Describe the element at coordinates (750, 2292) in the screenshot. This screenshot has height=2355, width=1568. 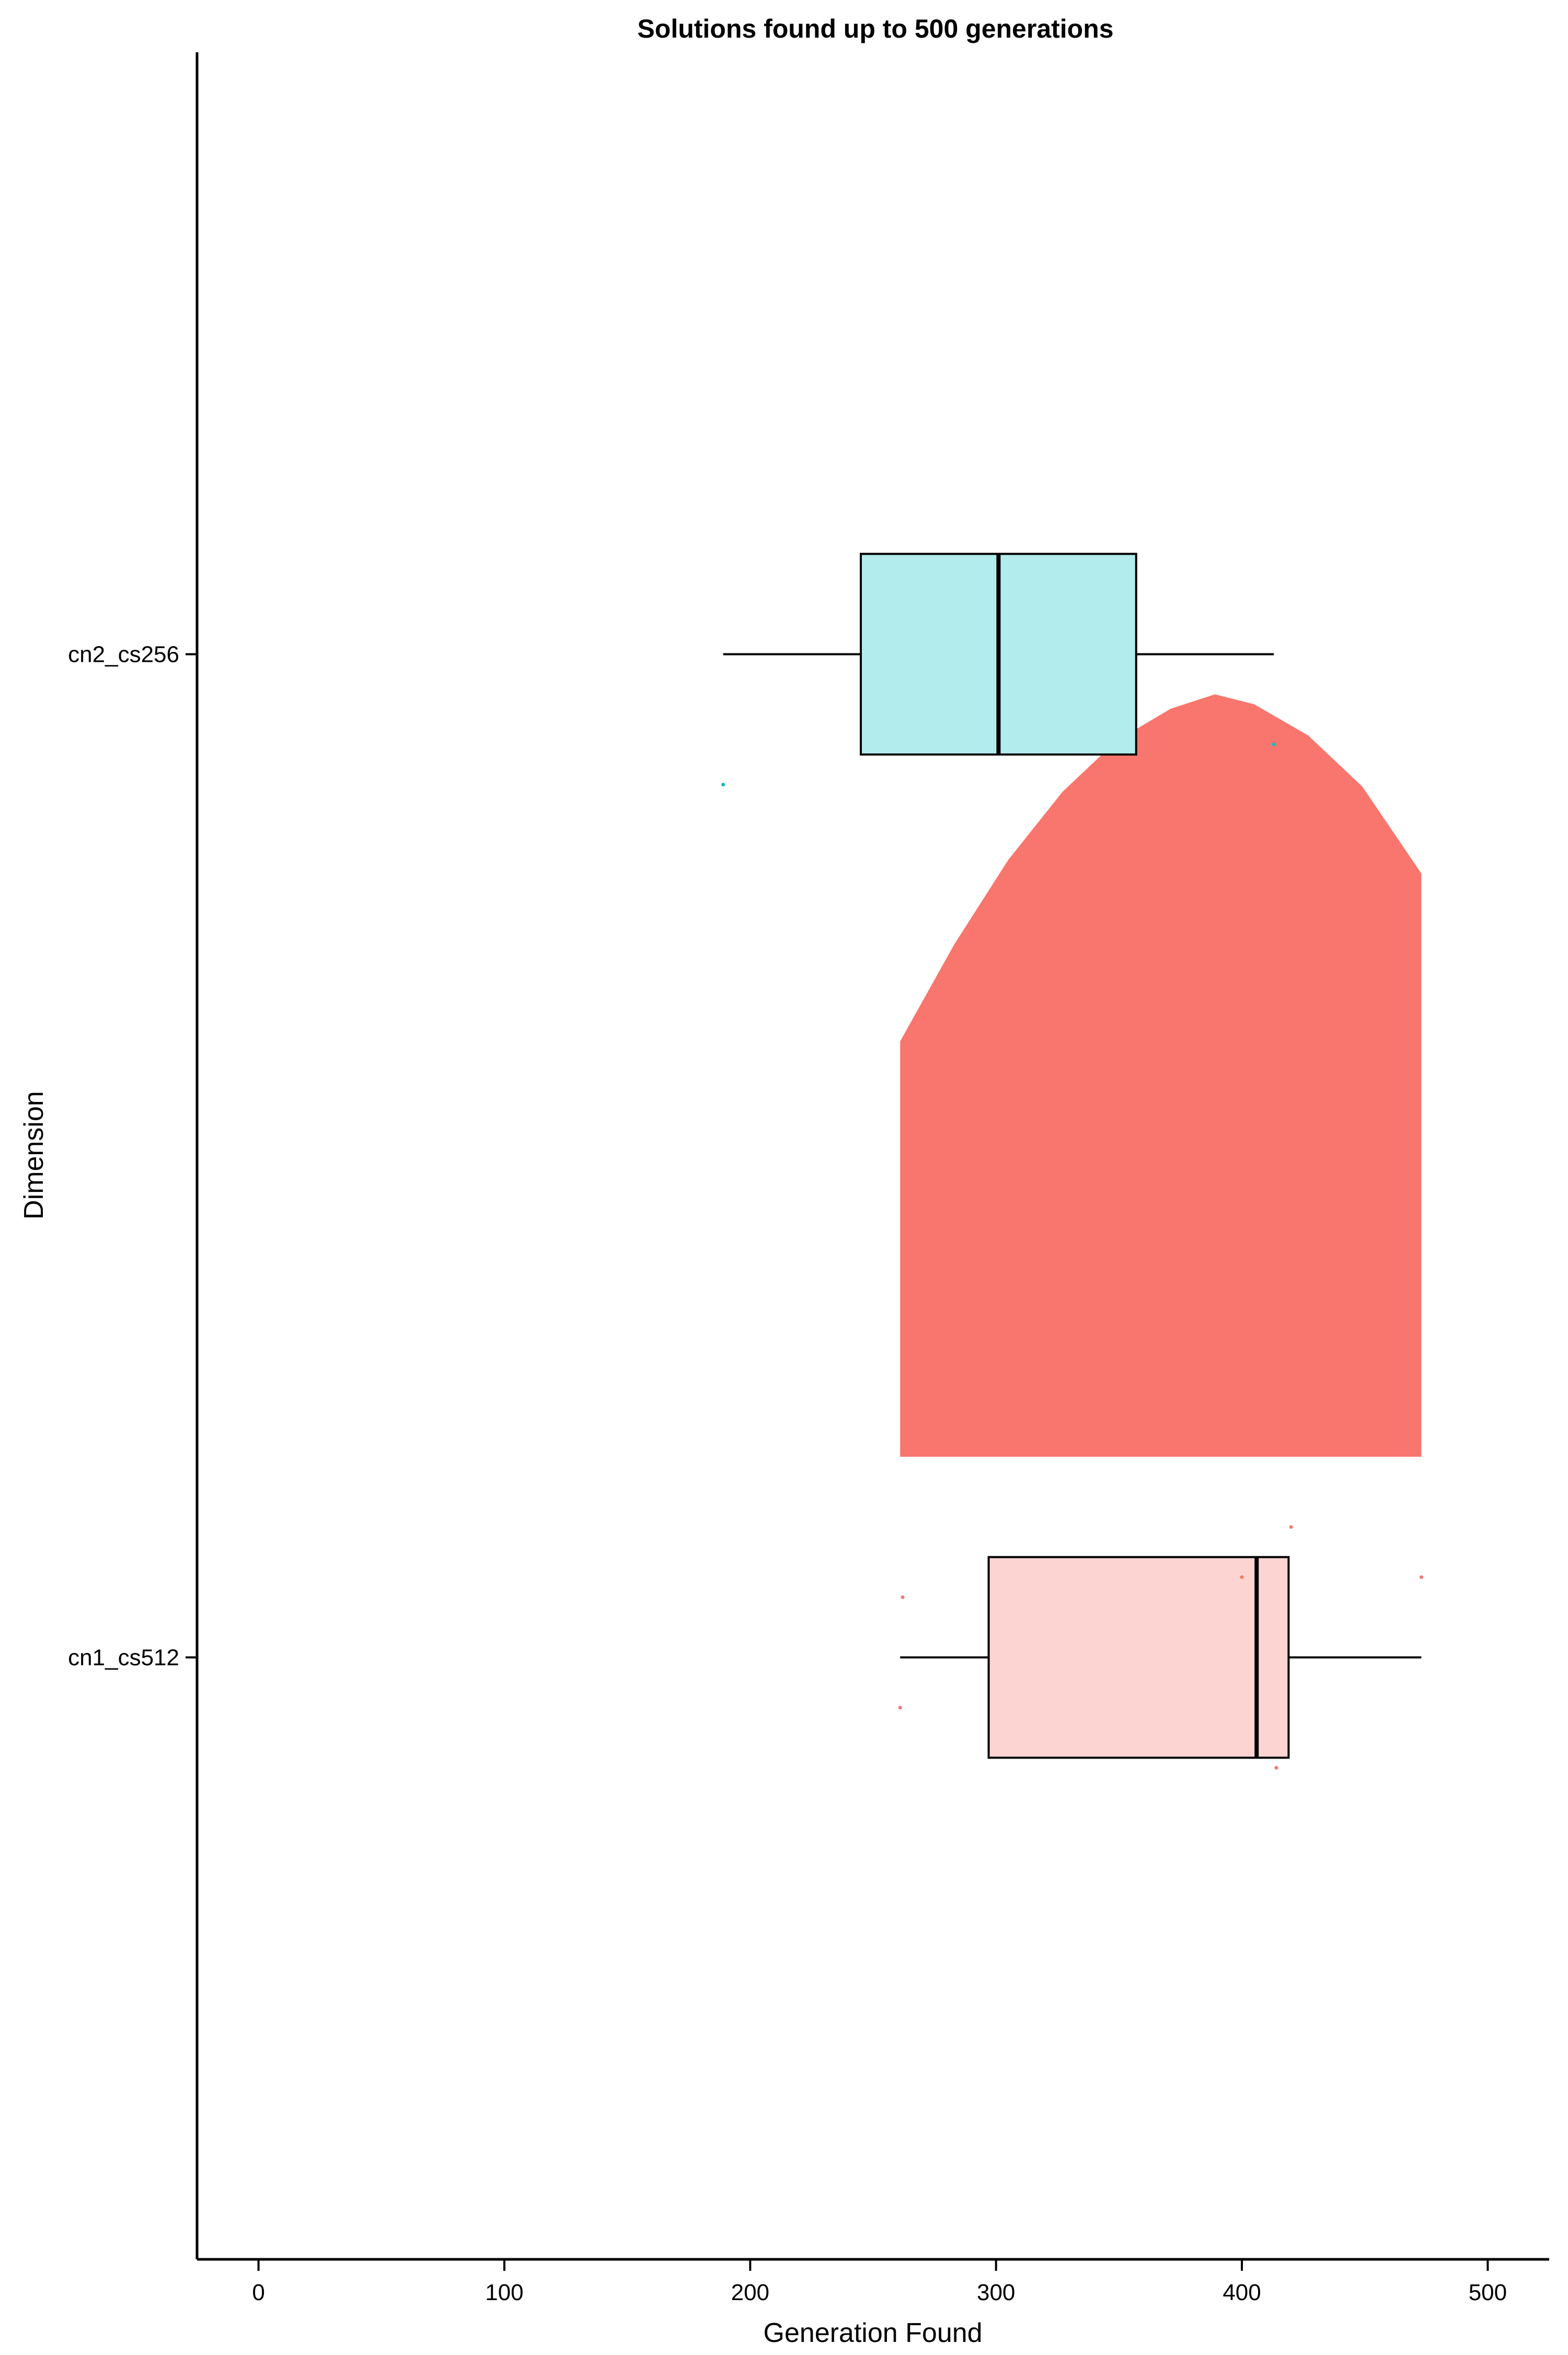
I see `x-tick-label: 200` at that location.